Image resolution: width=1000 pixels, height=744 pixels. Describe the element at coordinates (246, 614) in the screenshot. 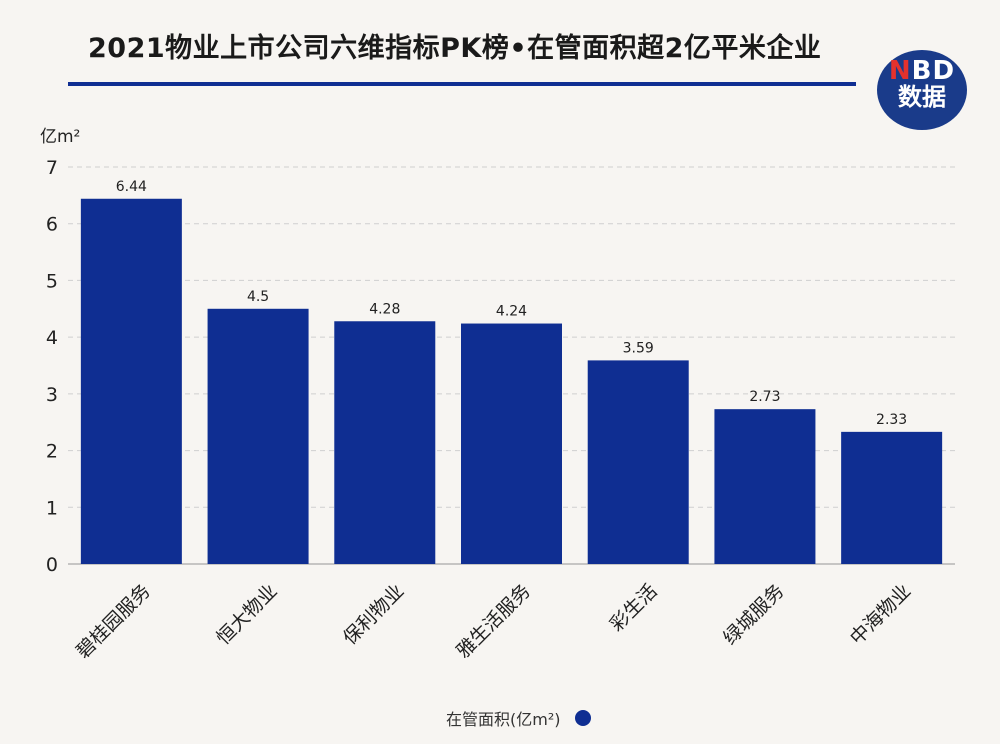

I see `category-label: 恒大物业` at that location.